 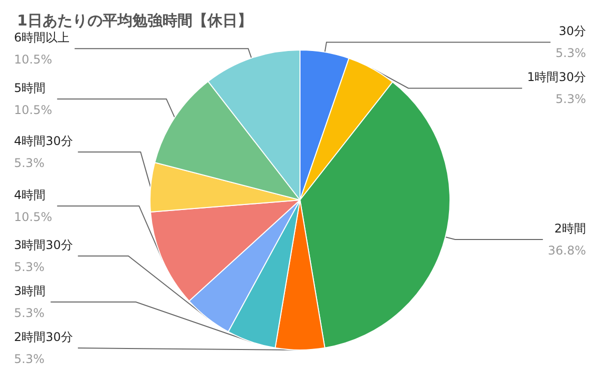 I want to click on slice-label: 5時間, so click(x=30, y=87).